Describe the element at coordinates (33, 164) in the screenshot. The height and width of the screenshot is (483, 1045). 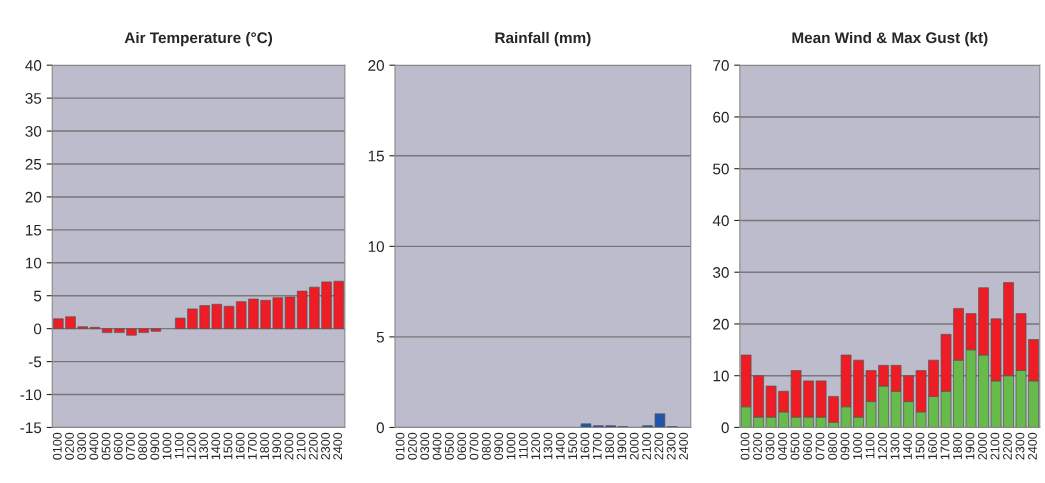
I see `y-tick-label: 25` at that location.